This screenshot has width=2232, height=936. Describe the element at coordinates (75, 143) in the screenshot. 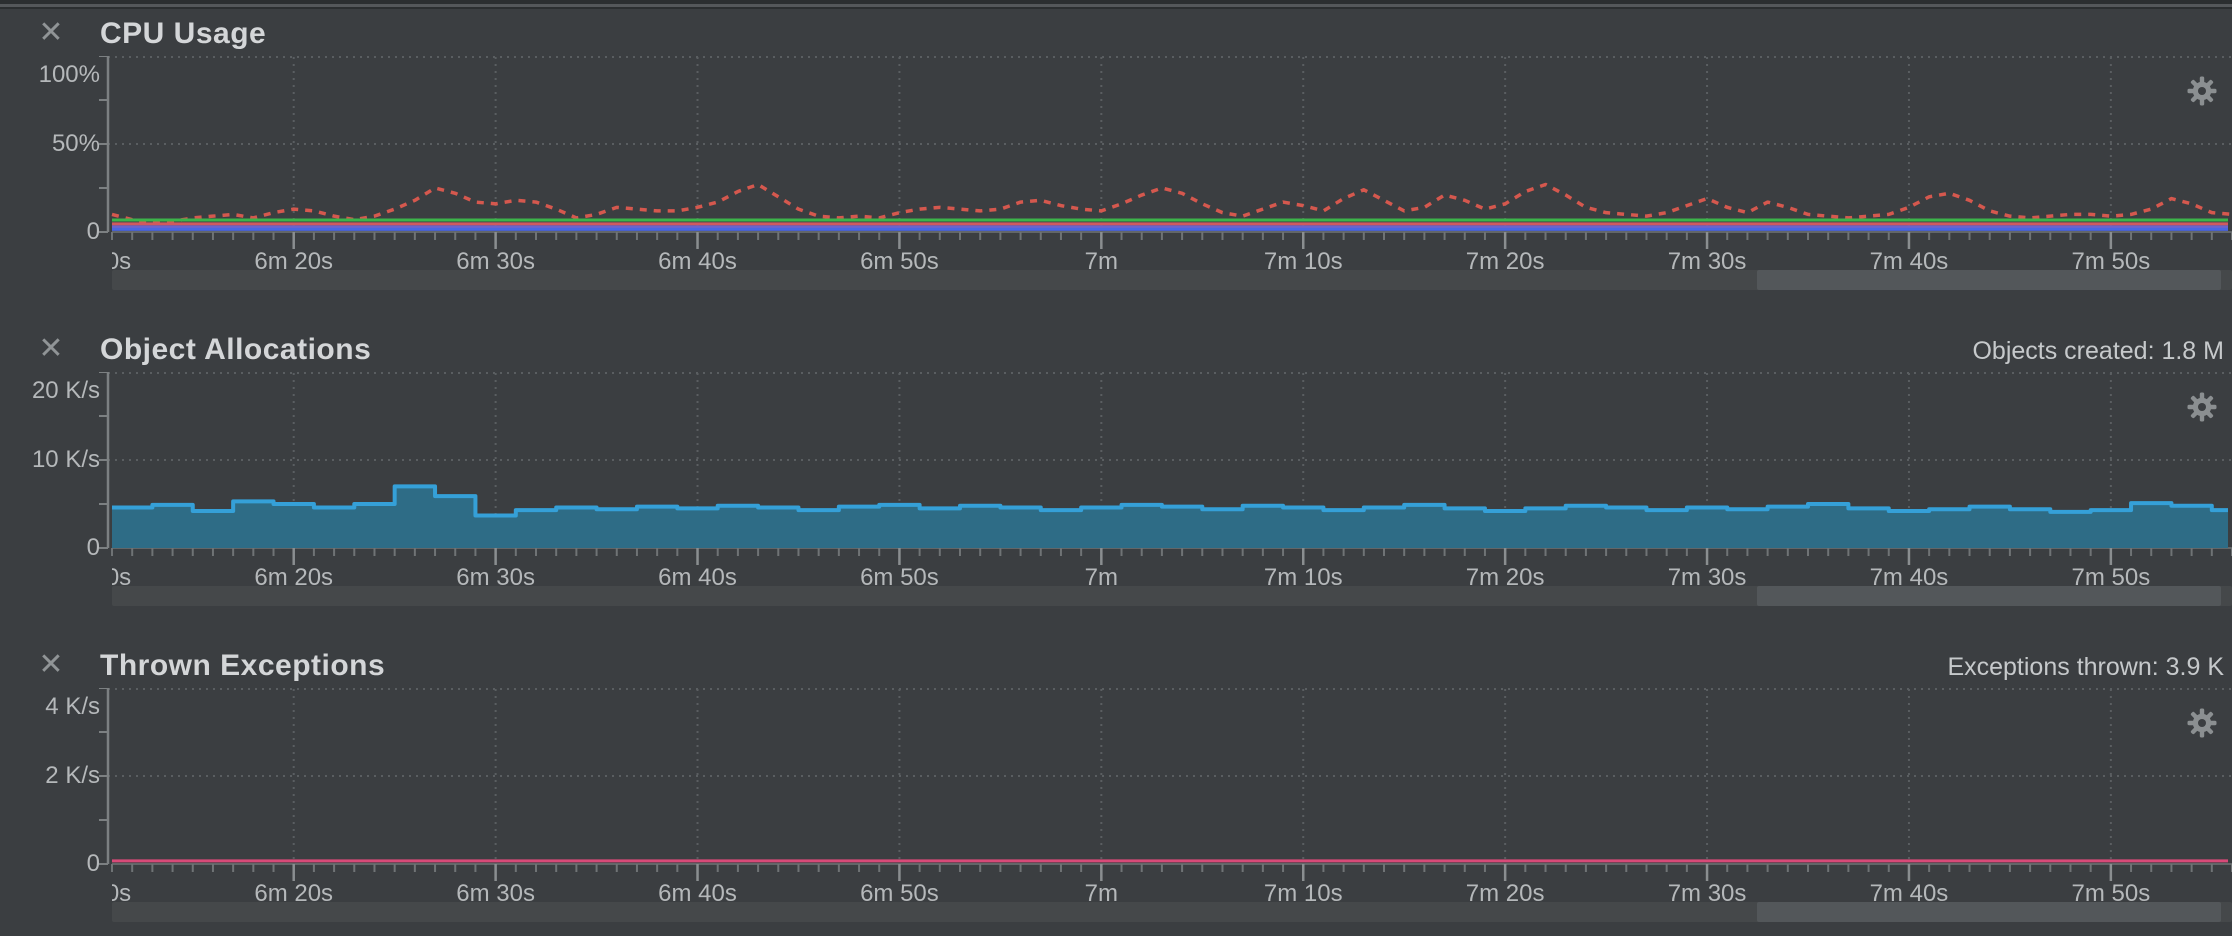

I see `y-axis-label: 50%` at that location.